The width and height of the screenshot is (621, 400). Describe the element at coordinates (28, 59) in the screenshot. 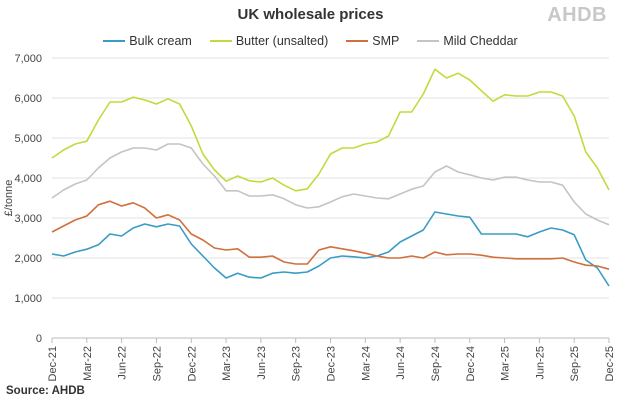

I see `y-tick-label: 7,000` at that location.